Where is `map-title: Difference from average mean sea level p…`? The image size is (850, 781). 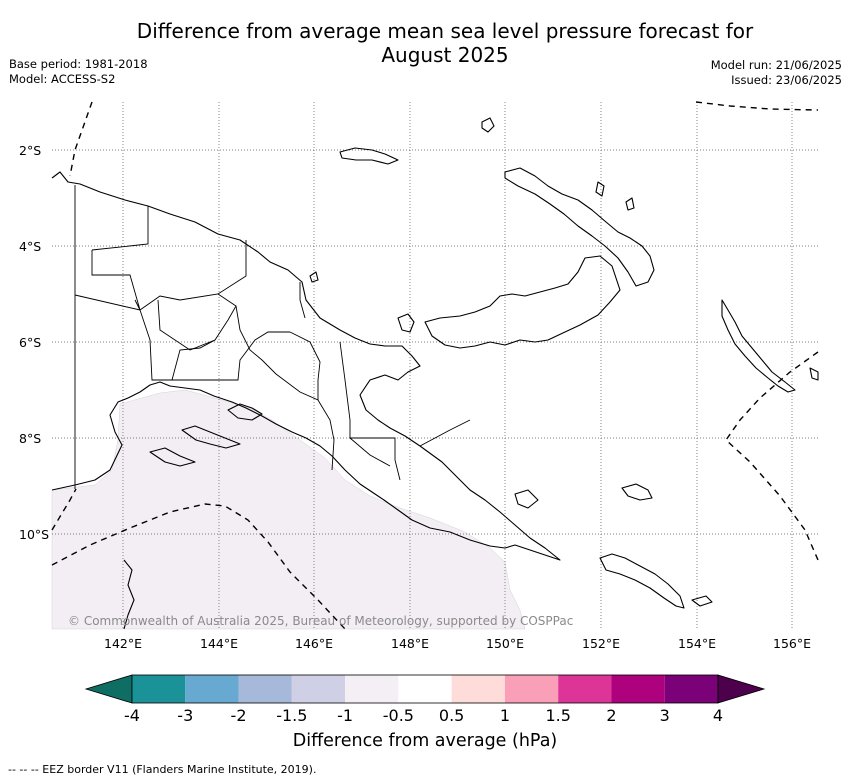 map-title: Difference from average mean sea level p… is located at coordinates (445, 43).